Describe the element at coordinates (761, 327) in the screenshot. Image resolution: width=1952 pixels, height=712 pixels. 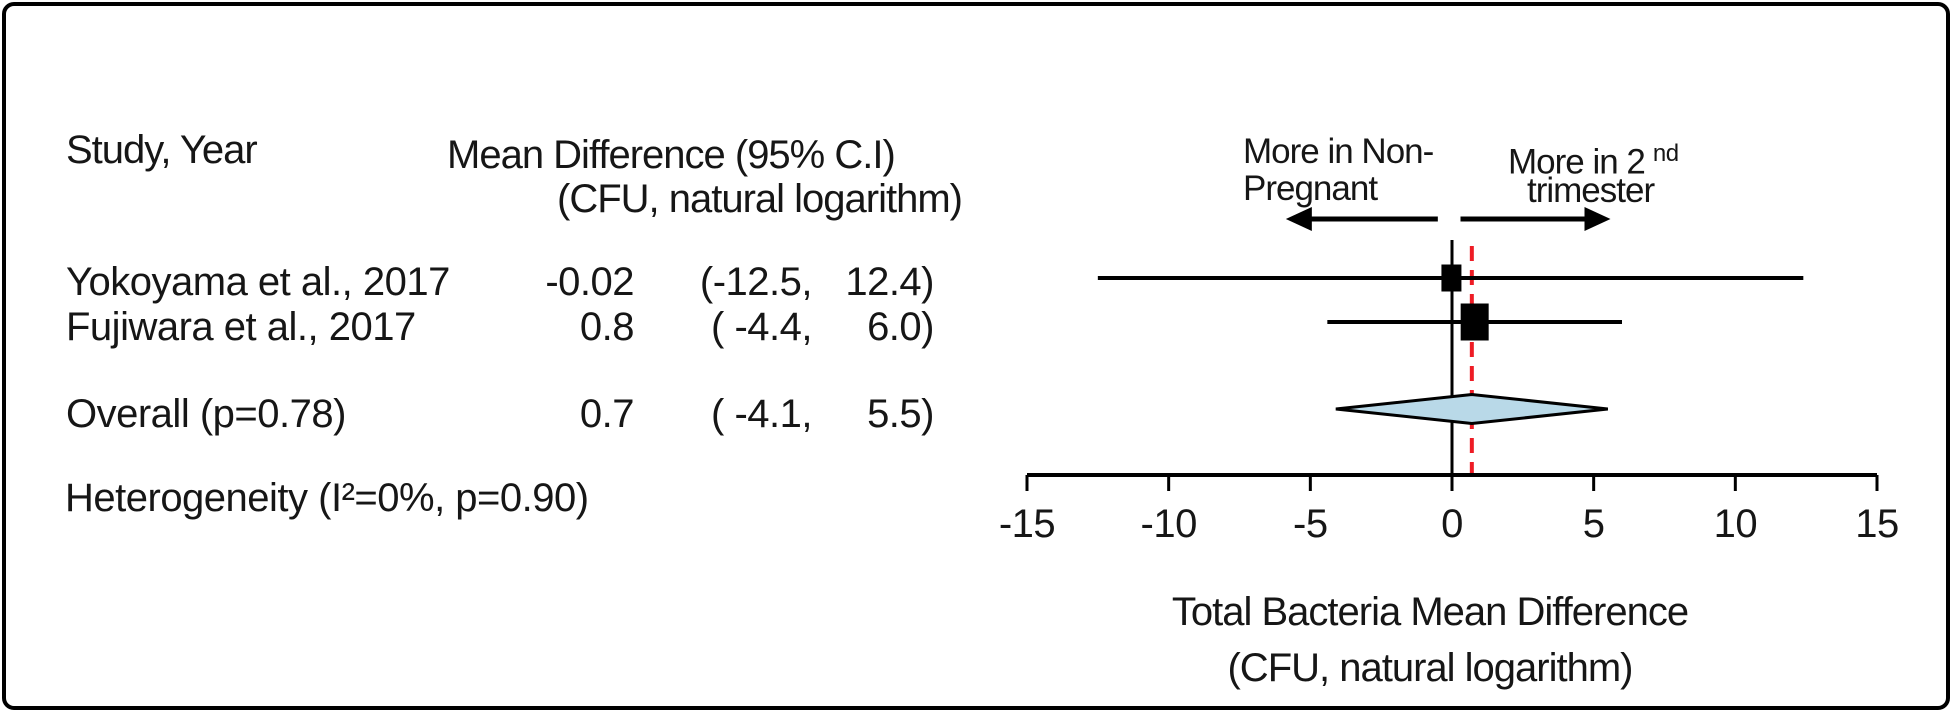
I see `study-ci-lower: ( -4.4,` at that location.